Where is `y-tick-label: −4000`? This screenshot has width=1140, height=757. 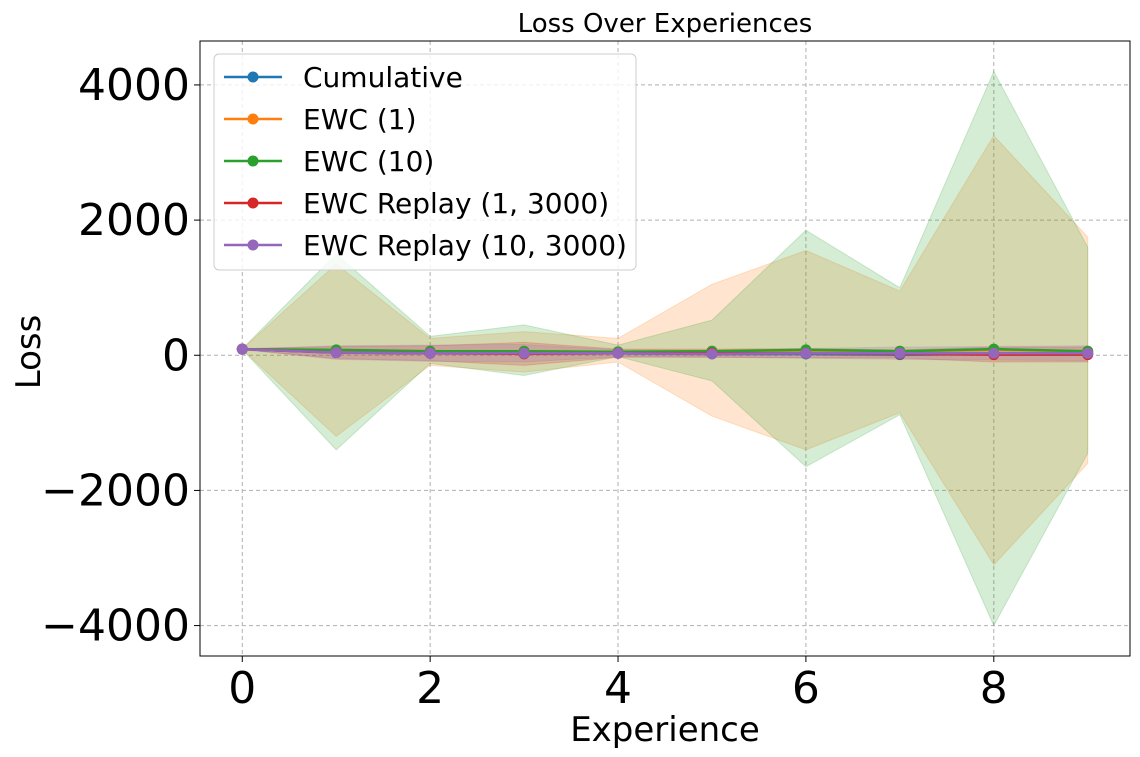
y-tick-label: −4000 is located at coordinates (115, 626).